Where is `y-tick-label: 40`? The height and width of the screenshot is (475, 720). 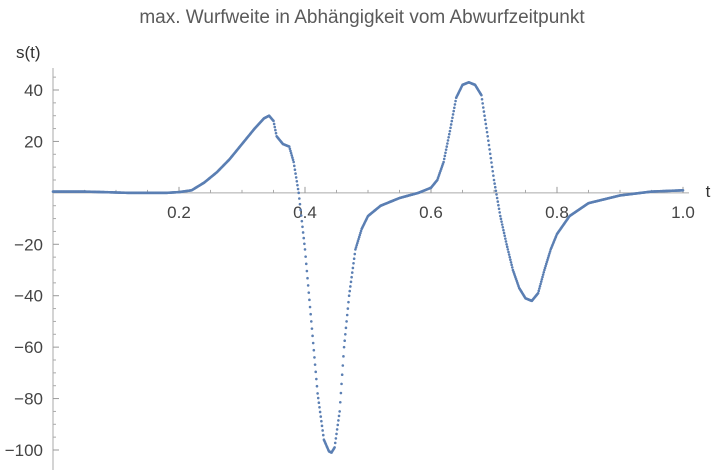 y-tick-label: 40 is located at coordinates (33, 90).